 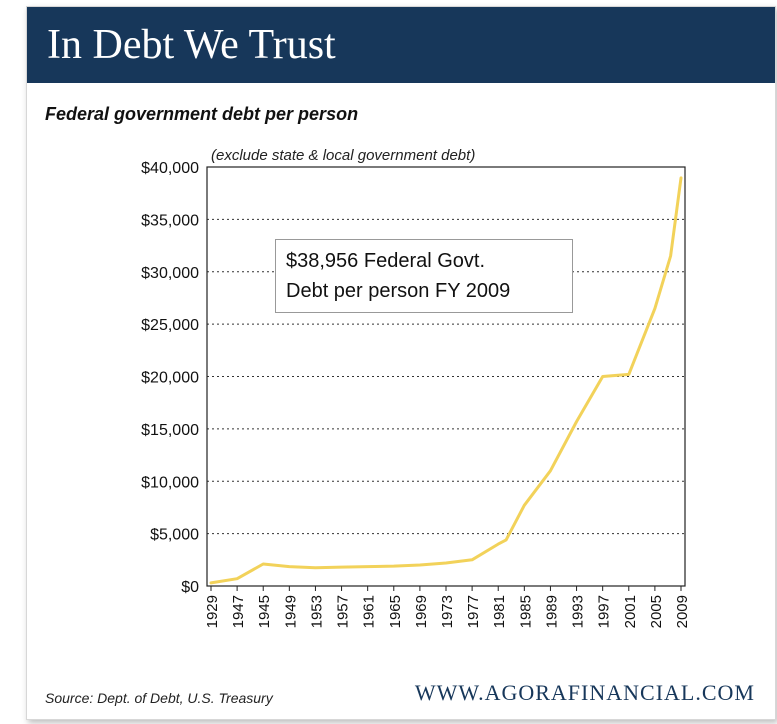 I want to click on x-tick-label: 1977, so click(x=473, y=611).